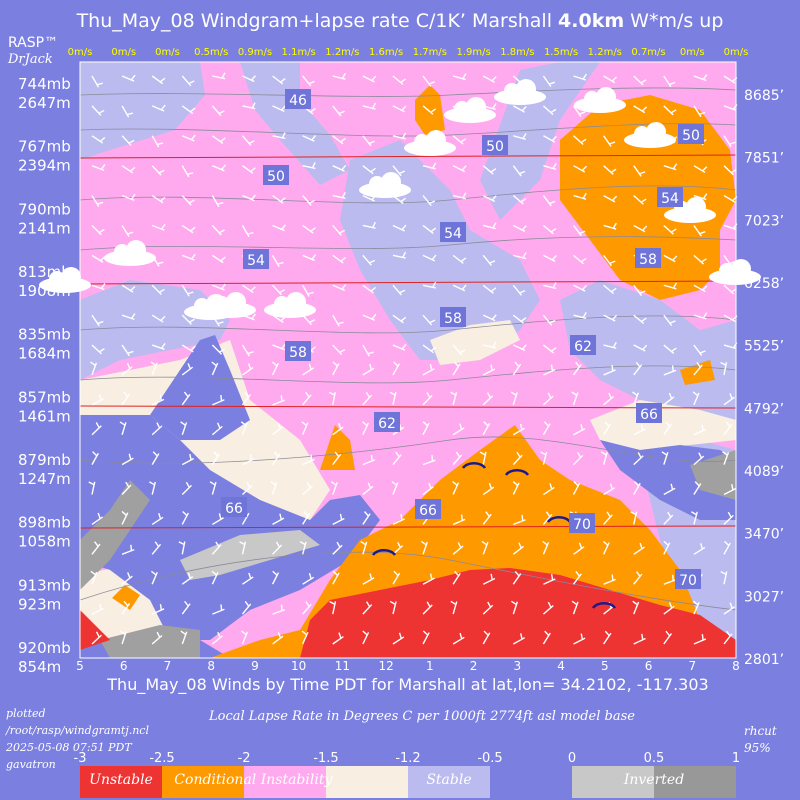  Describe the element at coordinates (342, 666) in the screenshot. I see `x-tick-label: 11` at that location.